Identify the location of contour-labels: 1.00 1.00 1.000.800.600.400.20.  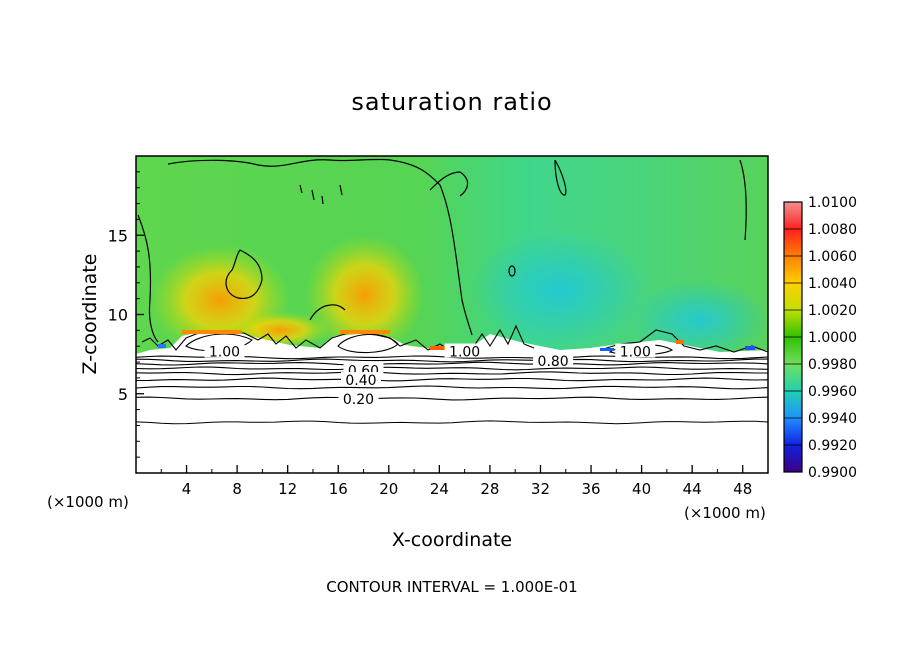
(430, 375).